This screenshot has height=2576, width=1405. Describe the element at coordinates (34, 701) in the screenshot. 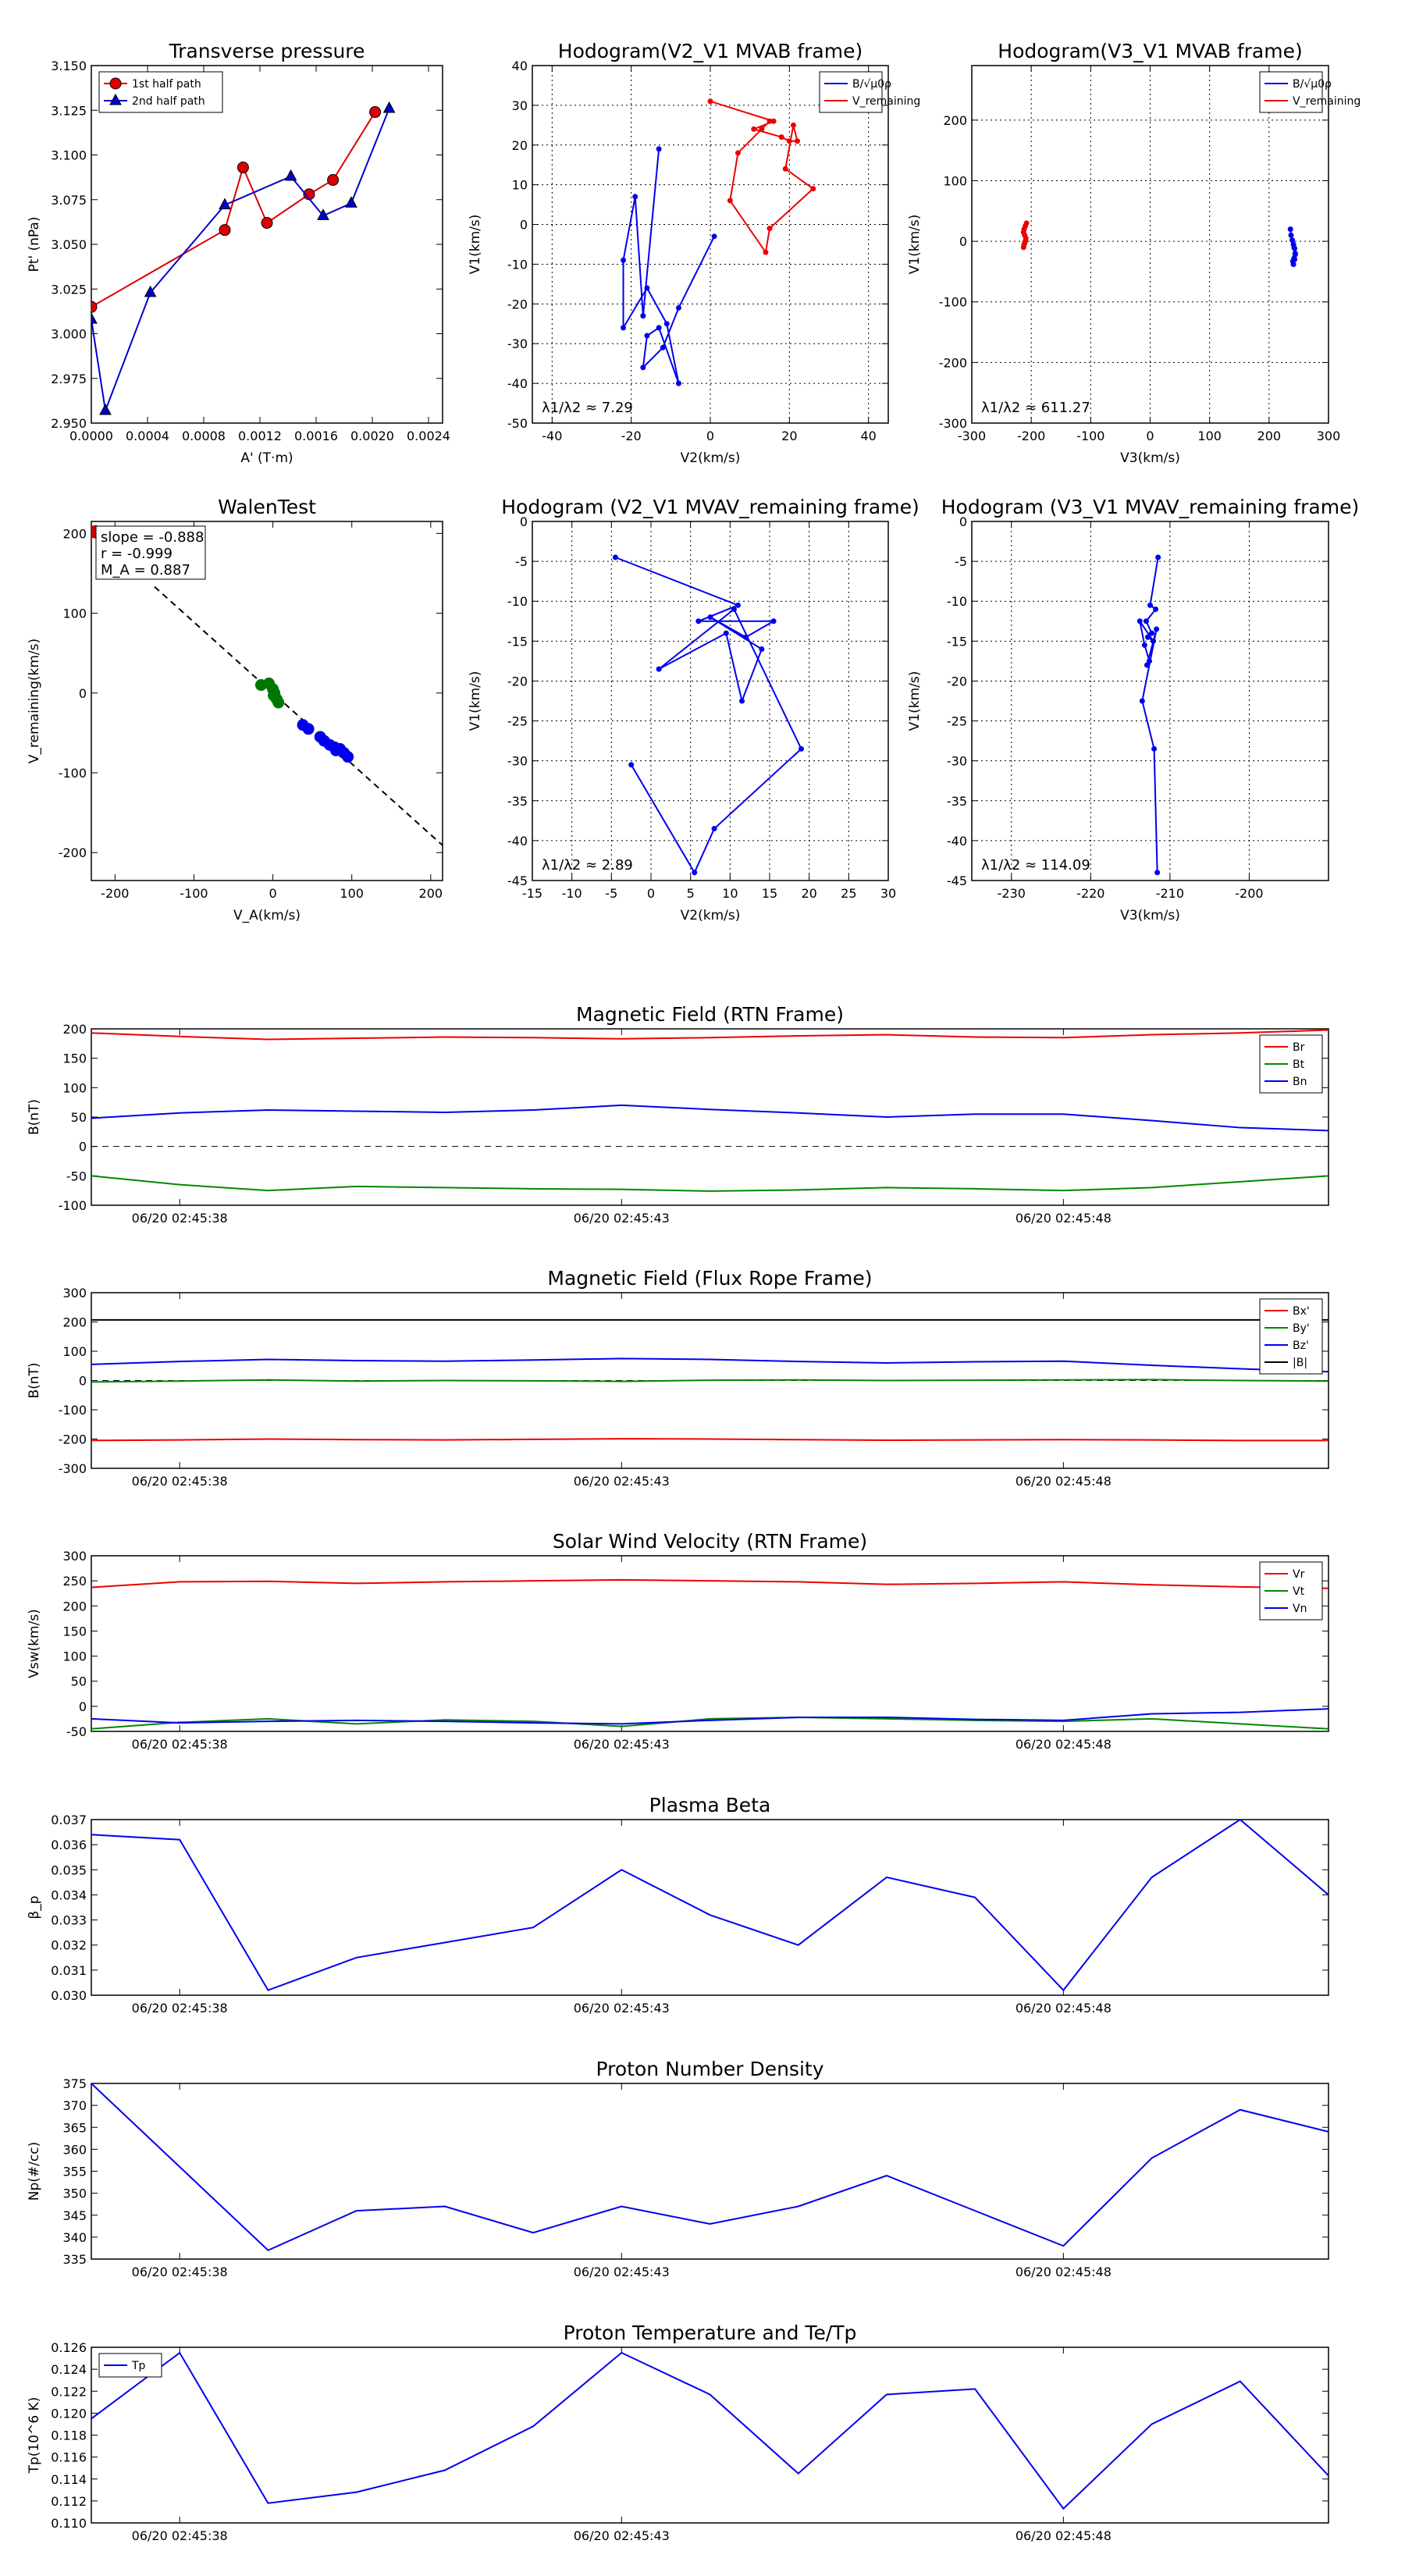

I see `y-axis-label: V_remaining(km/s)` at that location.